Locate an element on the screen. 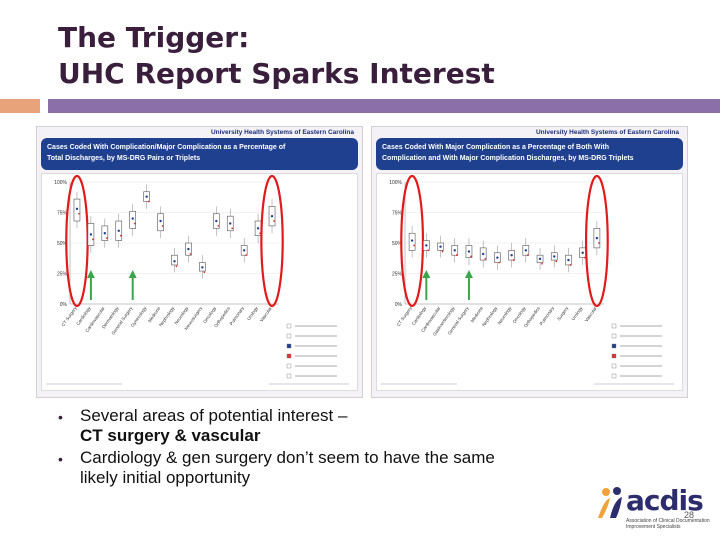  x-tick-label: Neurology is located at coordinates (505, 315).